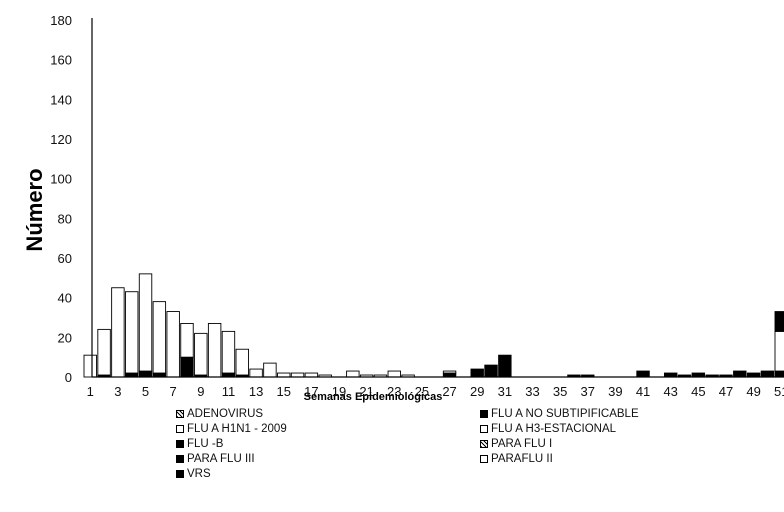  I want to click on legend-item: FLU A NO SUBTIPIFICABLE, so click(559, 414).